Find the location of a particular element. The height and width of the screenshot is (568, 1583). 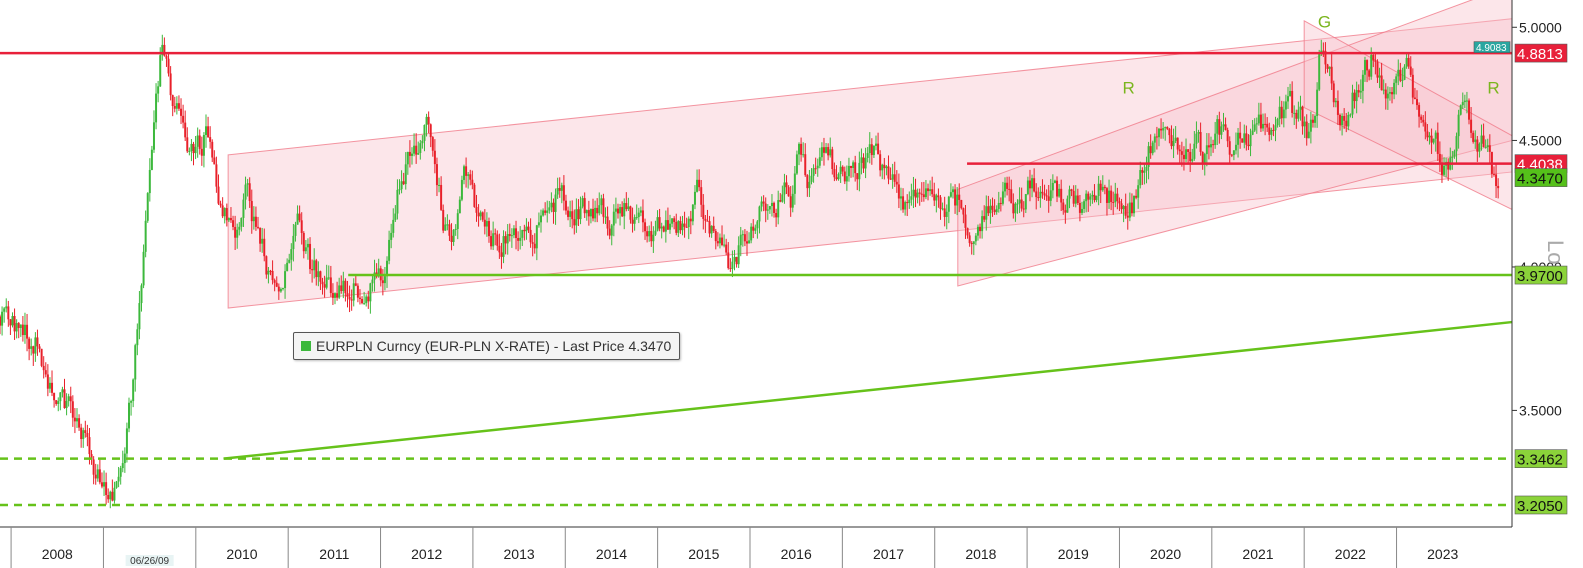

annotation-g-2: G is located at coordinates (1324, 21).